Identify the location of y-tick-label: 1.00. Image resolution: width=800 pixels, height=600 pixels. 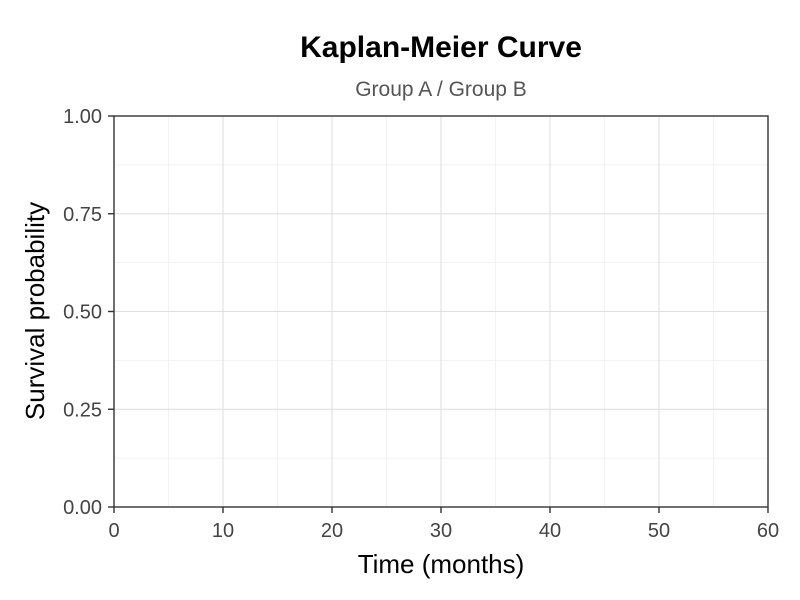
(82, 117).